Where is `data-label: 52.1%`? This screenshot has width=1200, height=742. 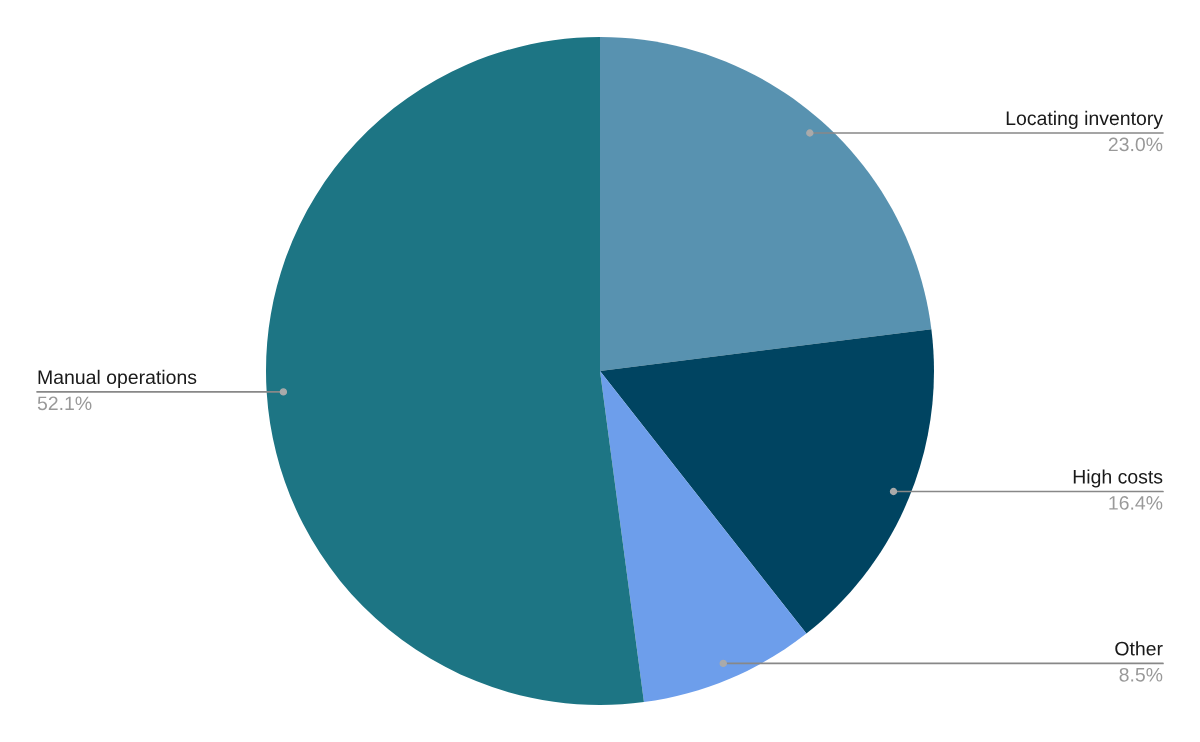 data-label: 52.1% is located at coordinates (64, 403).